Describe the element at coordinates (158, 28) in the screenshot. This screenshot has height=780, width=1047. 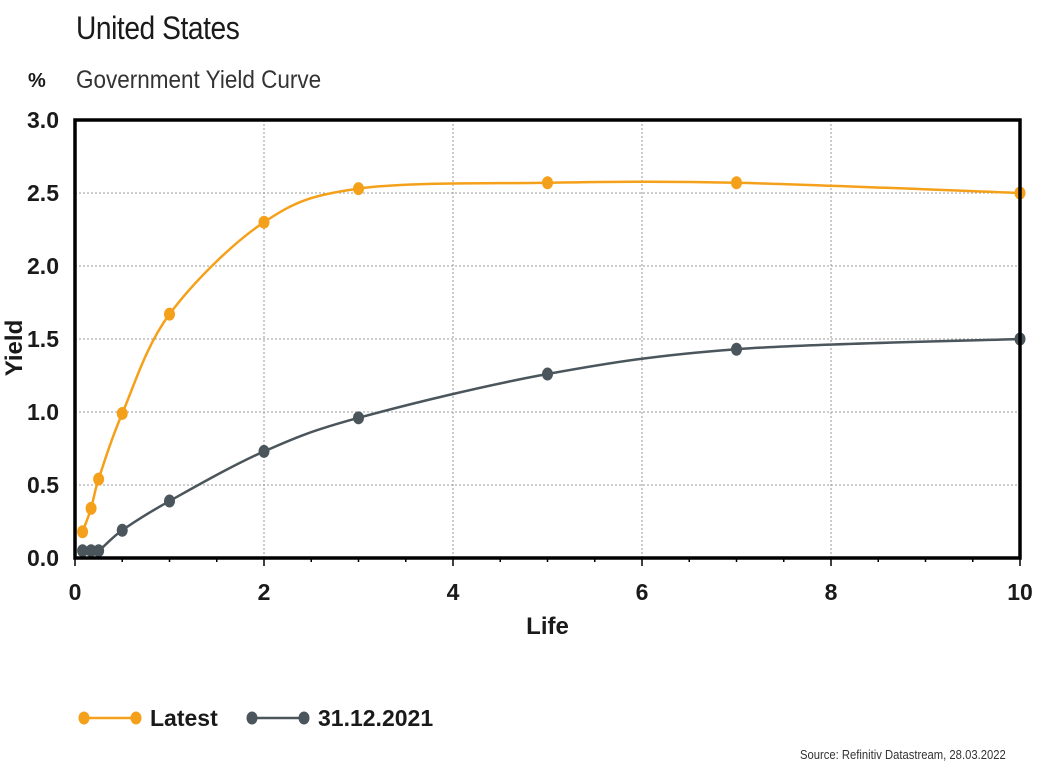
I see `chart-title: United States` at that location.